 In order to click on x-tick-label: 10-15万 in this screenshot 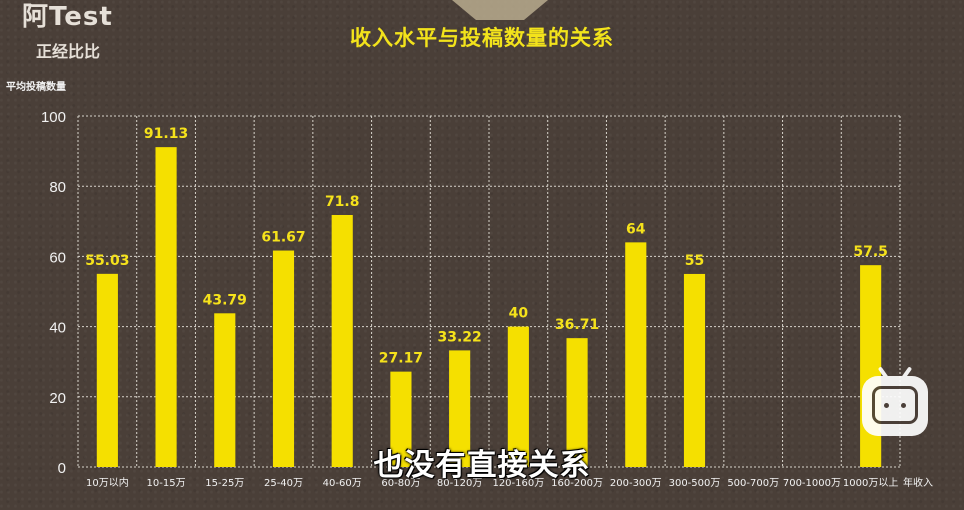, I will do `click(166, 483)`.